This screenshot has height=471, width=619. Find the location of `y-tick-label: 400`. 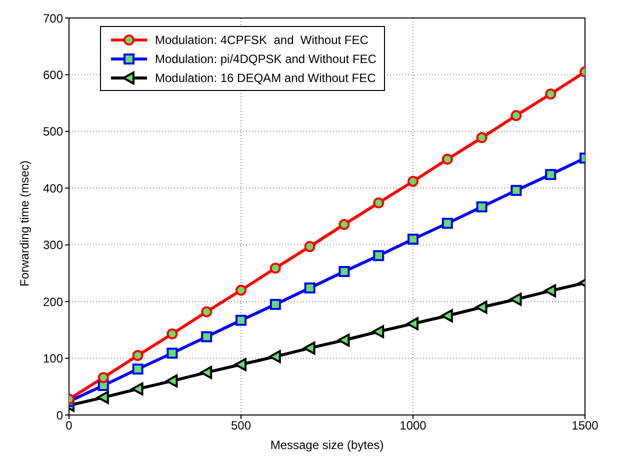

y-tick-label: 400 is located at coordinates (53, 188).